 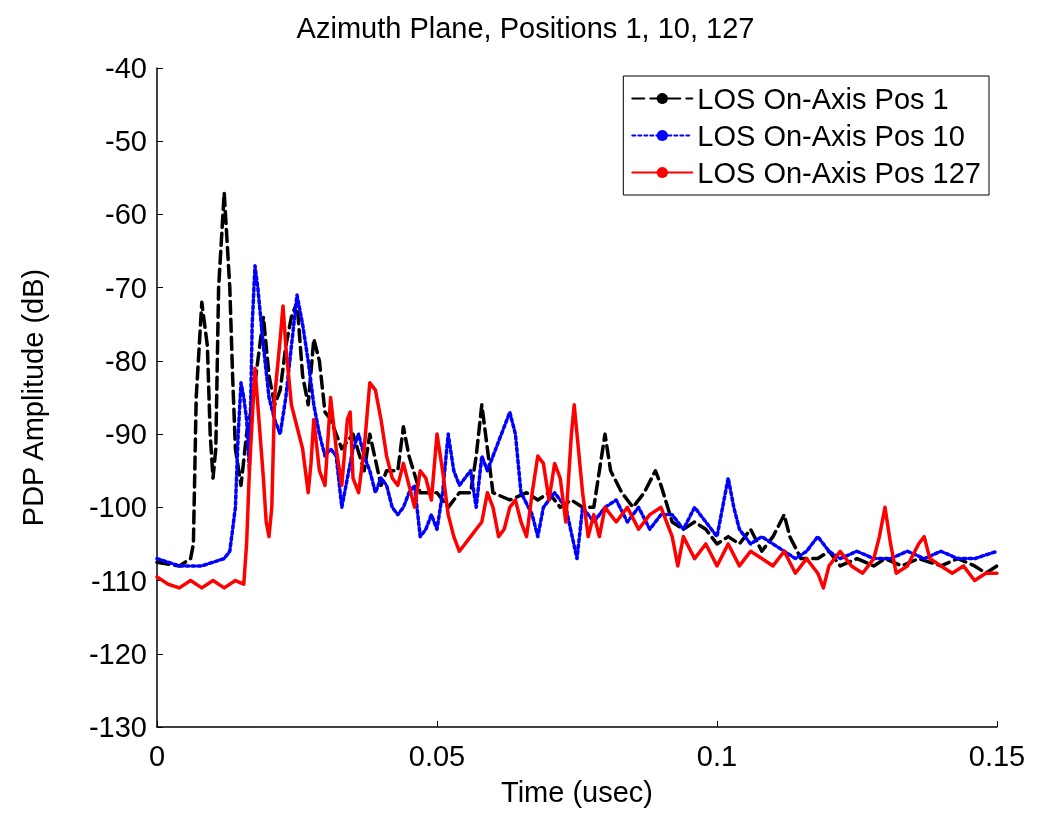 I want to click on x-axis-title: Time (usec), so click(x=577, y=791).